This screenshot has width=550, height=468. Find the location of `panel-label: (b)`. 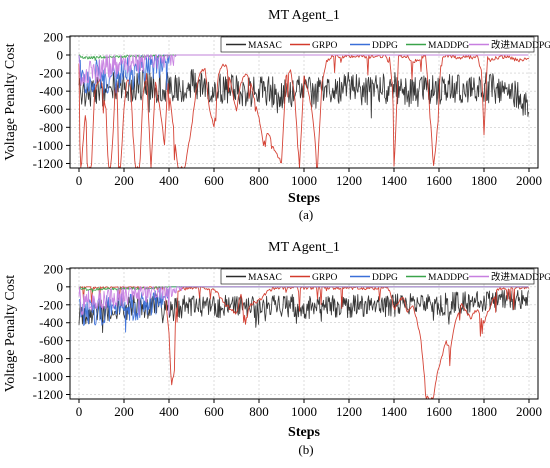

panel-label: (b) is located at coordinates (305, 449).